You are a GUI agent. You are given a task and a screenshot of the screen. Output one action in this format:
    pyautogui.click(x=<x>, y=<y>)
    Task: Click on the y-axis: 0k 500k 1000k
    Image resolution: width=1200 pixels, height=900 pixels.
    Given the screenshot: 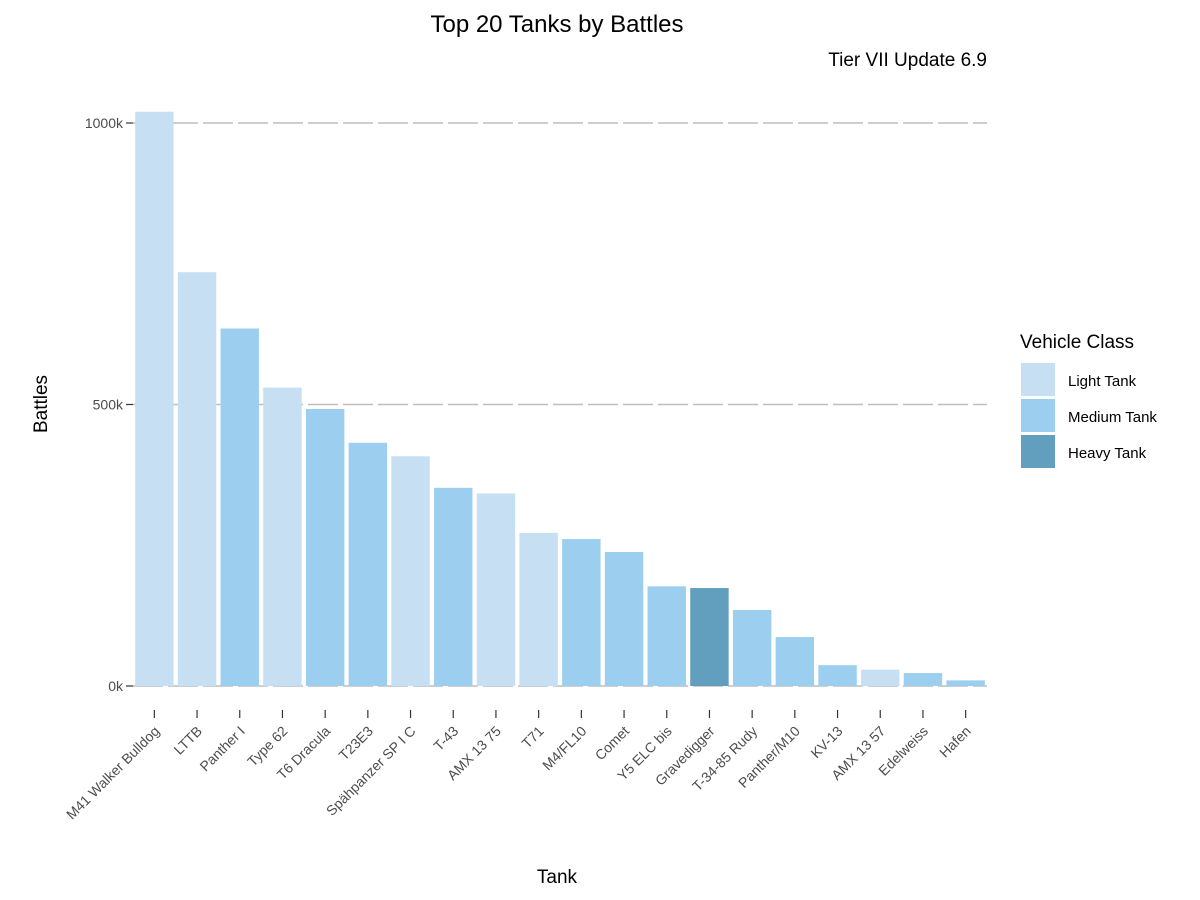 What is the action you would take?
    pyautogui.click(x=109, y=404)
    